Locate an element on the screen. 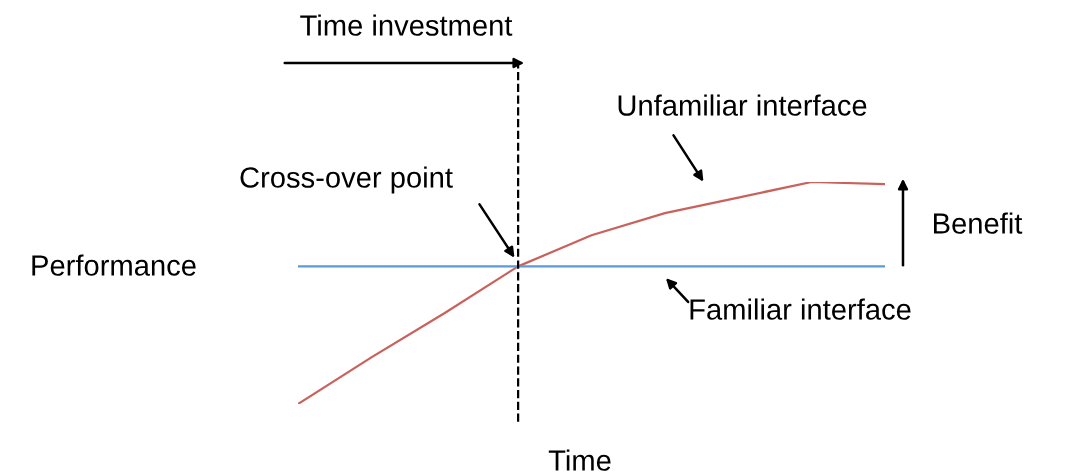 Image resolution: width=1066 pixels, height=476 pixels. series-label: Familiar interface is located at coordinates (800, 309).